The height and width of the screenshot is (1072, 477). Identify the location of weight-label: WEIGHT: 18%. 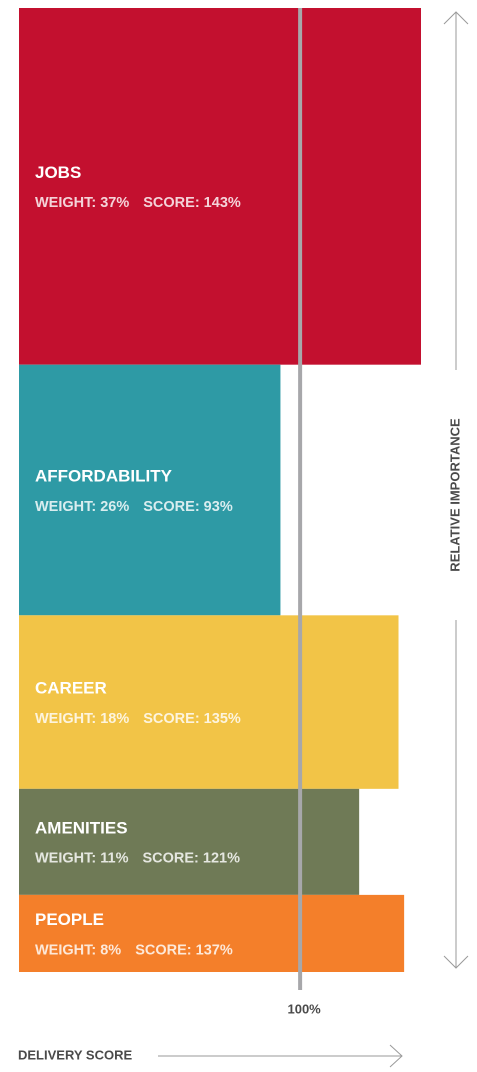
(82, 719).